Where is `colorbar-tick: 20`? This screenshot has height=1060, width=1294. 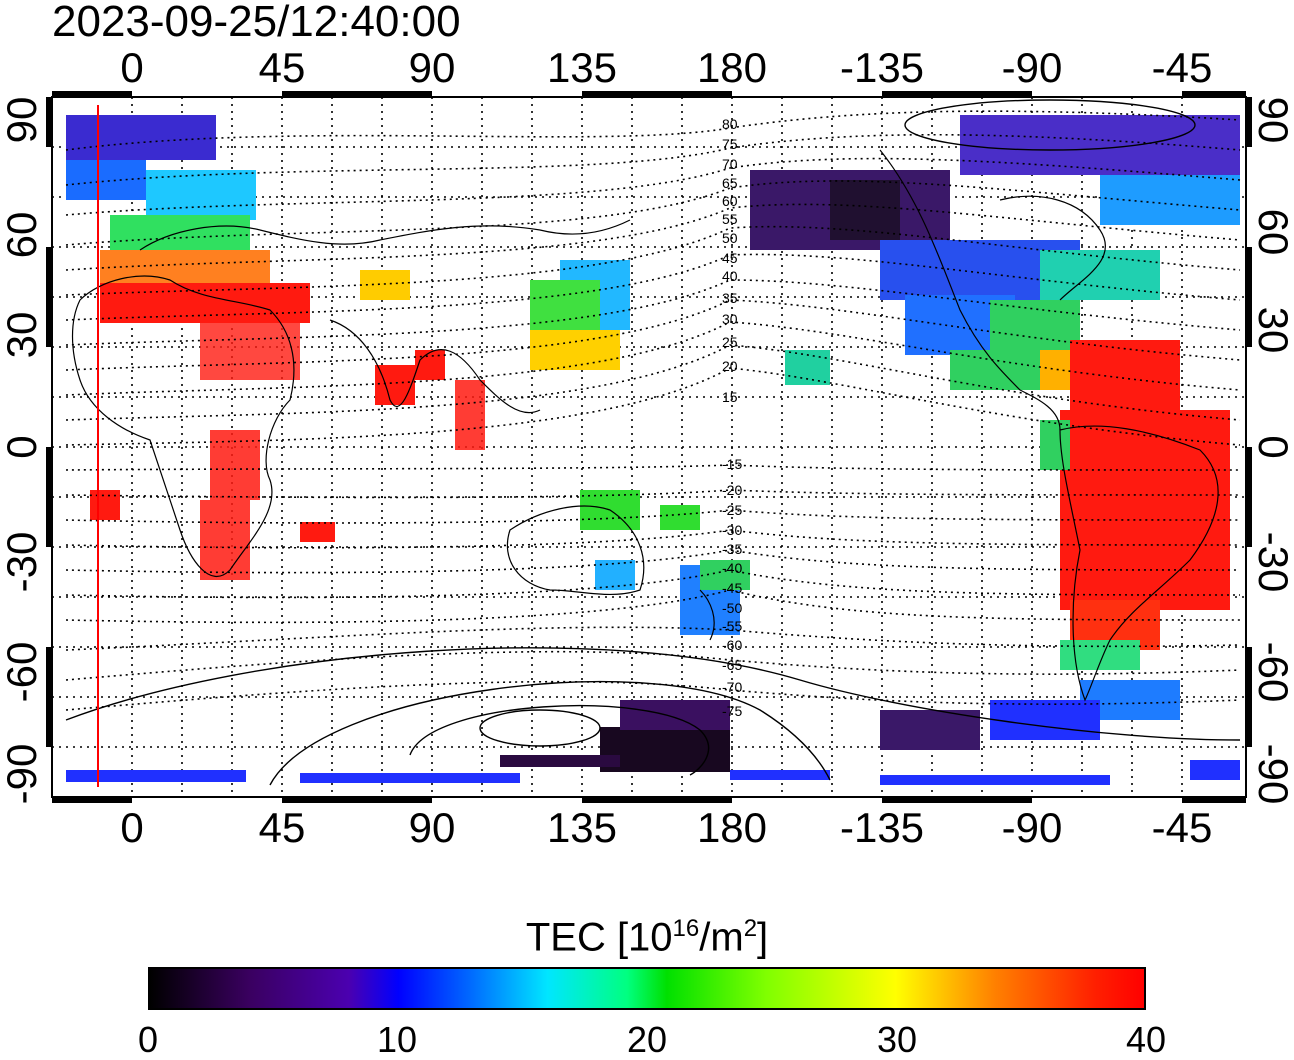
colorbar-tick: 20 is located at coordinates (647, 1039).